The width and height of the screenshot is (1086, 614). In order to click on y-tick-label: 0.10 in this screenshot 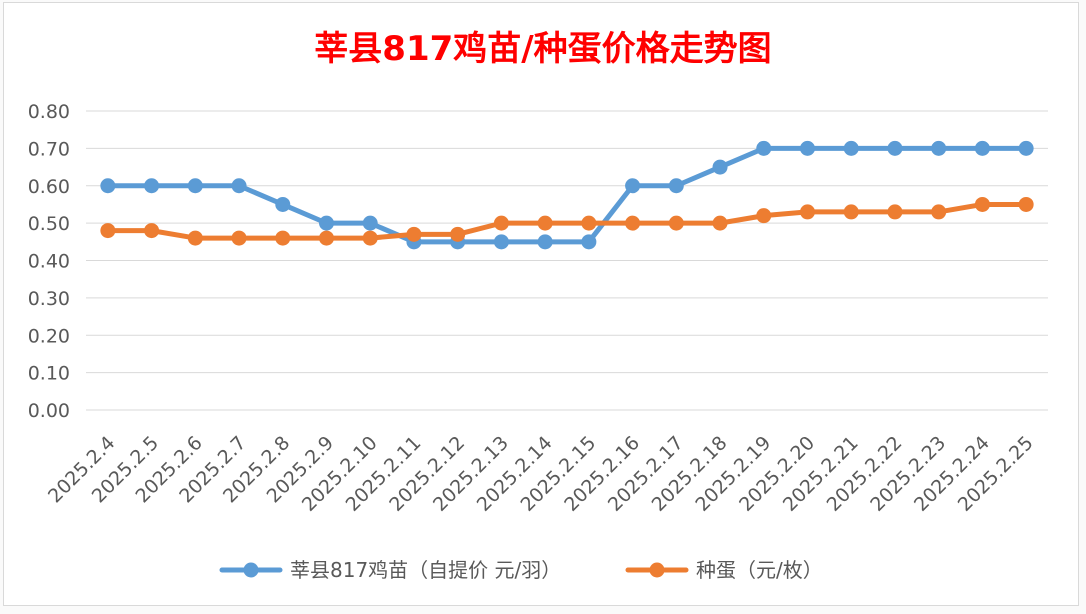, I will do `click(49, 374)`.